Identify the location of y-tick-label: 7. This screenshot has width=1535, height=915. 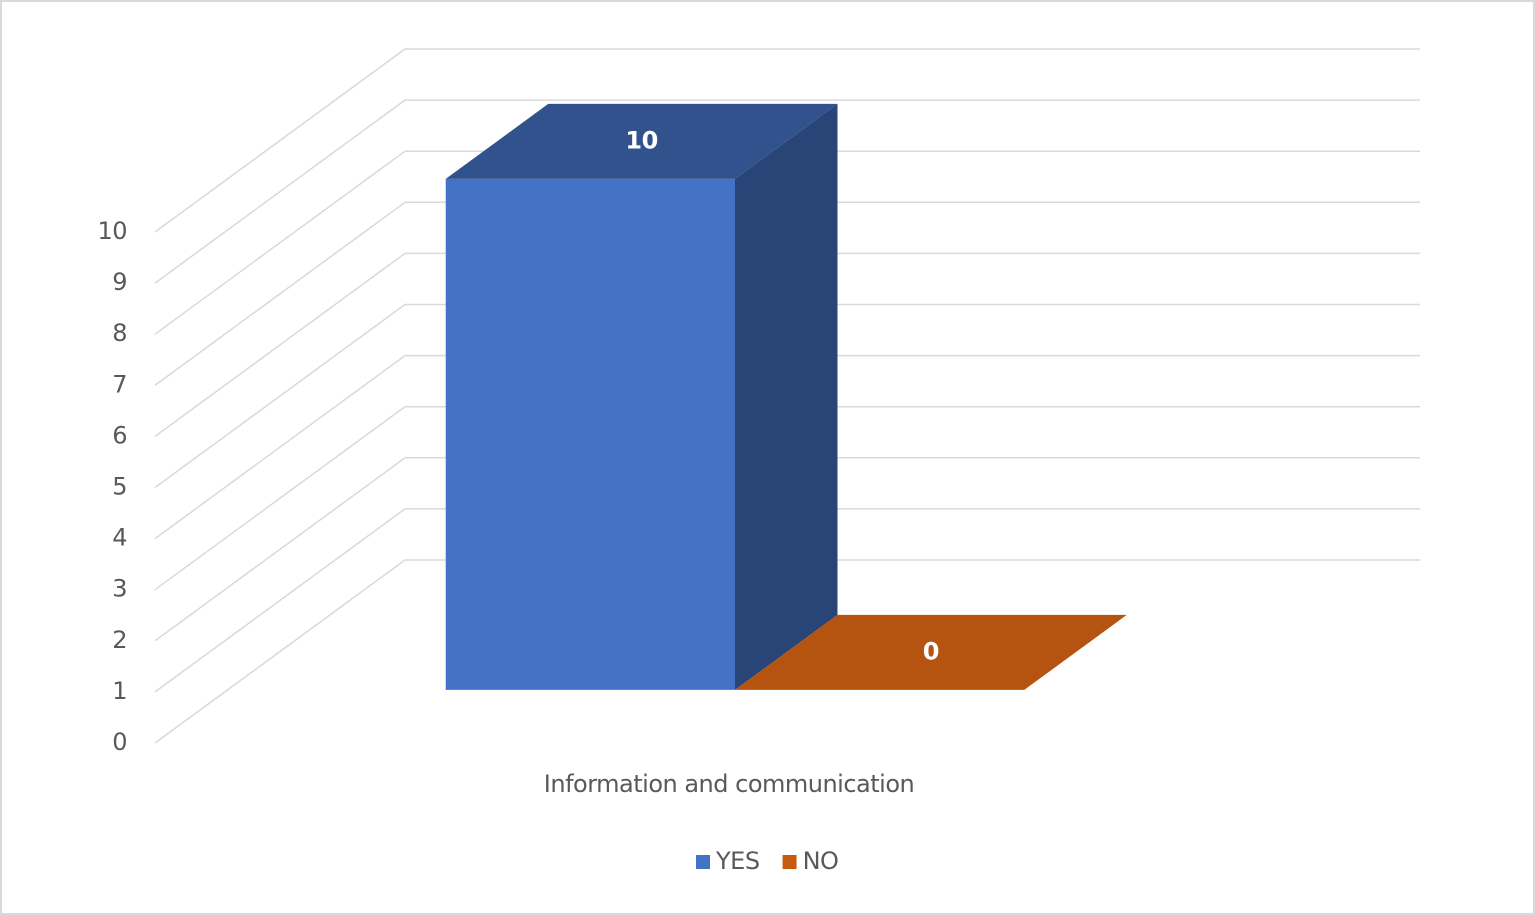
(119, 384).